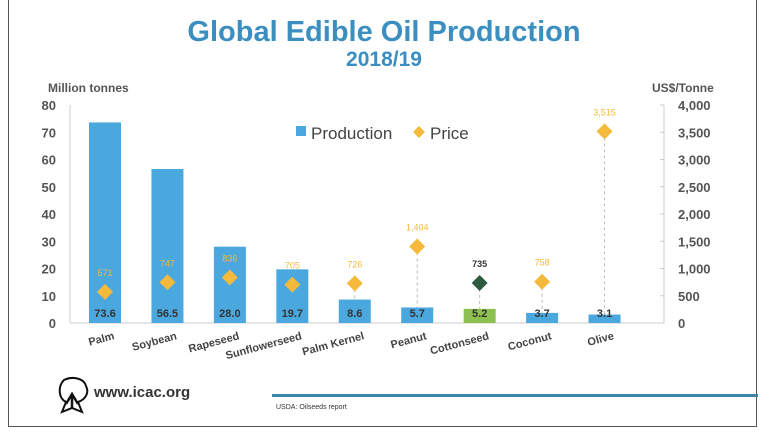  What do you see at coordinates (681, 323) in the screenshot?
I see `y2-tick-label: 0` at bounding box center [681, 323].